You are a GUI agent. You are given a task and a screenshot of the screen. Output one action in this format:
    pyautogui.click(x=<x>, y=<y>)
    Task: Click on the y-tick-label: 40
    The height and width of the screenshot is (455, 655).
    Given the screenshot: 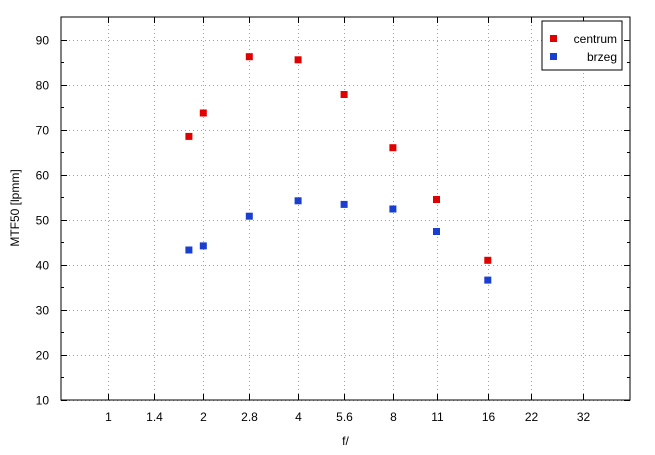 What is the action you would take?
    pyautogui.click(x=43, y=266)
    